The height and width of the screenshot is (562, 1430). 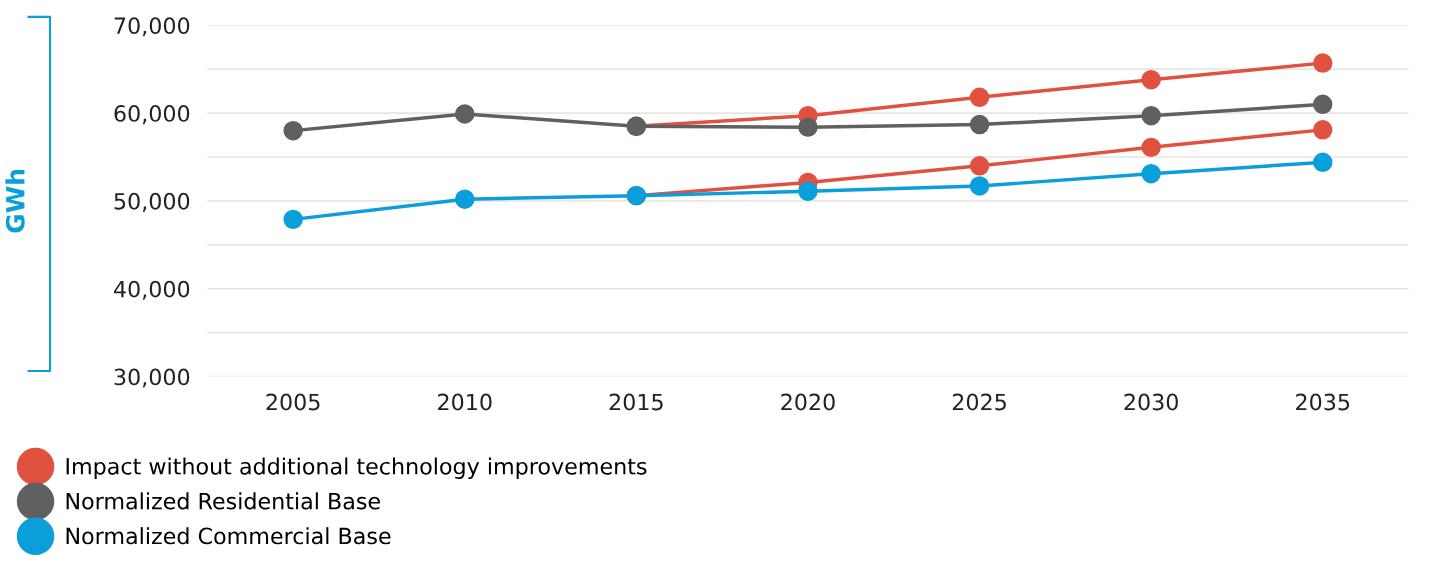 I want to click on legend-label: Normalized Residential Base, so click(x=223, y=501).